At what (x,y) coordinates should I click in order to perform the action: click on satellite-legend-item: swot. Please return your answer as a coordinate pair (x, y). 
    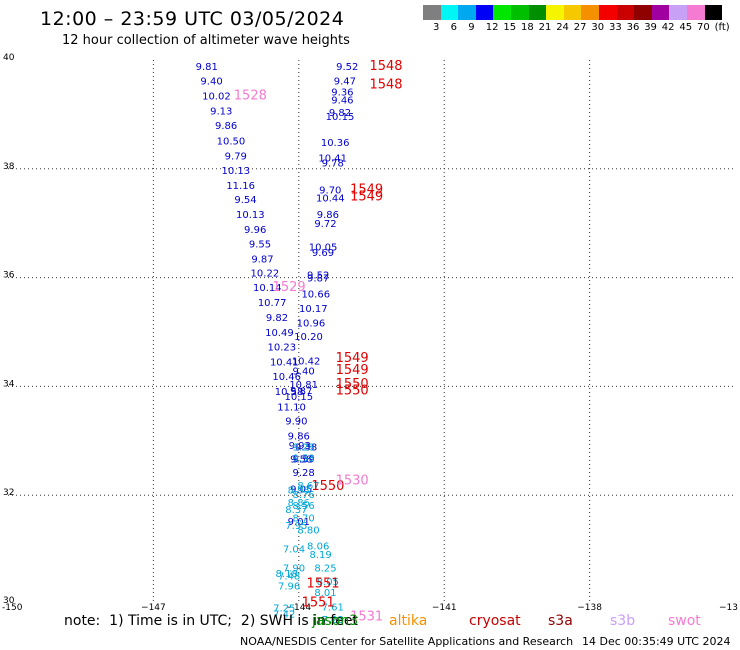
    Looking at the image, I should click on (684, 621).